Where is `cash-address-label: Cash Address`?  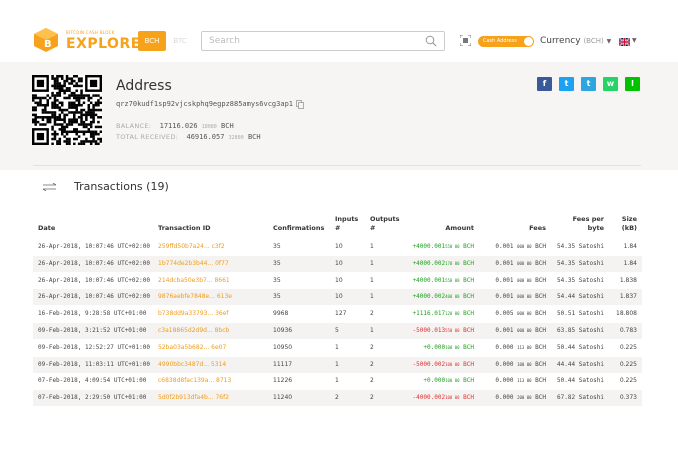 cash-address-label: Cash Address is located at coordinates (500, 41).